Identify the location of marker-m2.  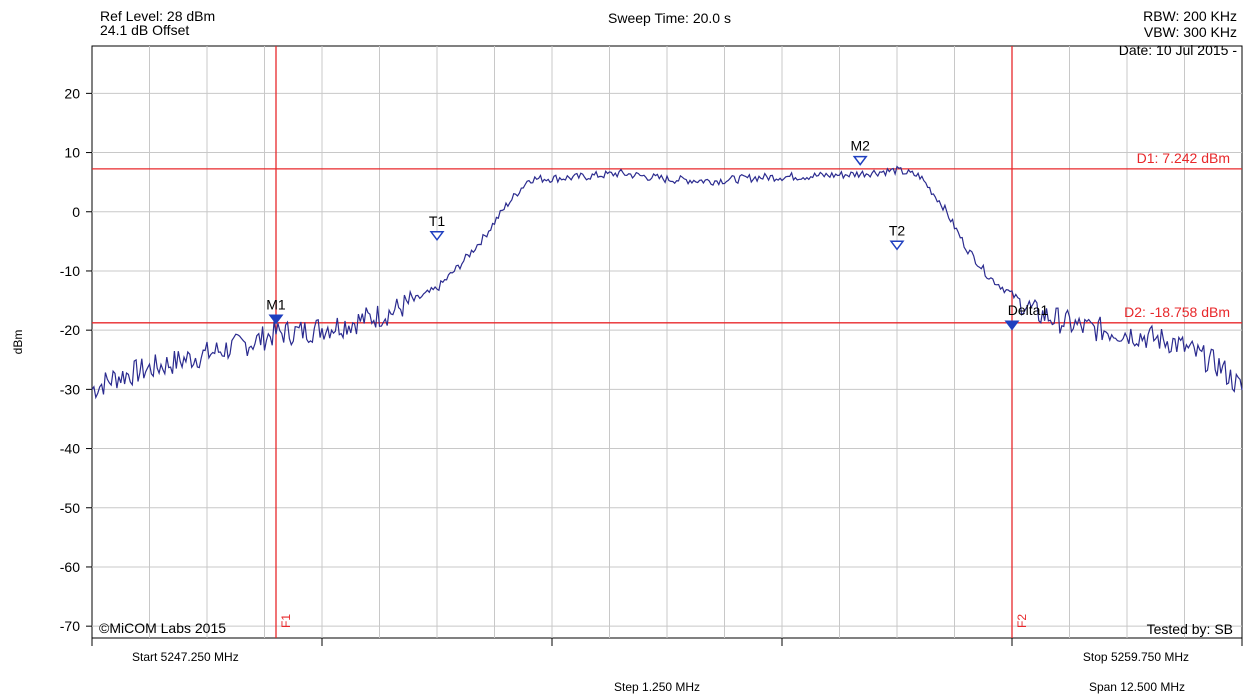
(860, 160).